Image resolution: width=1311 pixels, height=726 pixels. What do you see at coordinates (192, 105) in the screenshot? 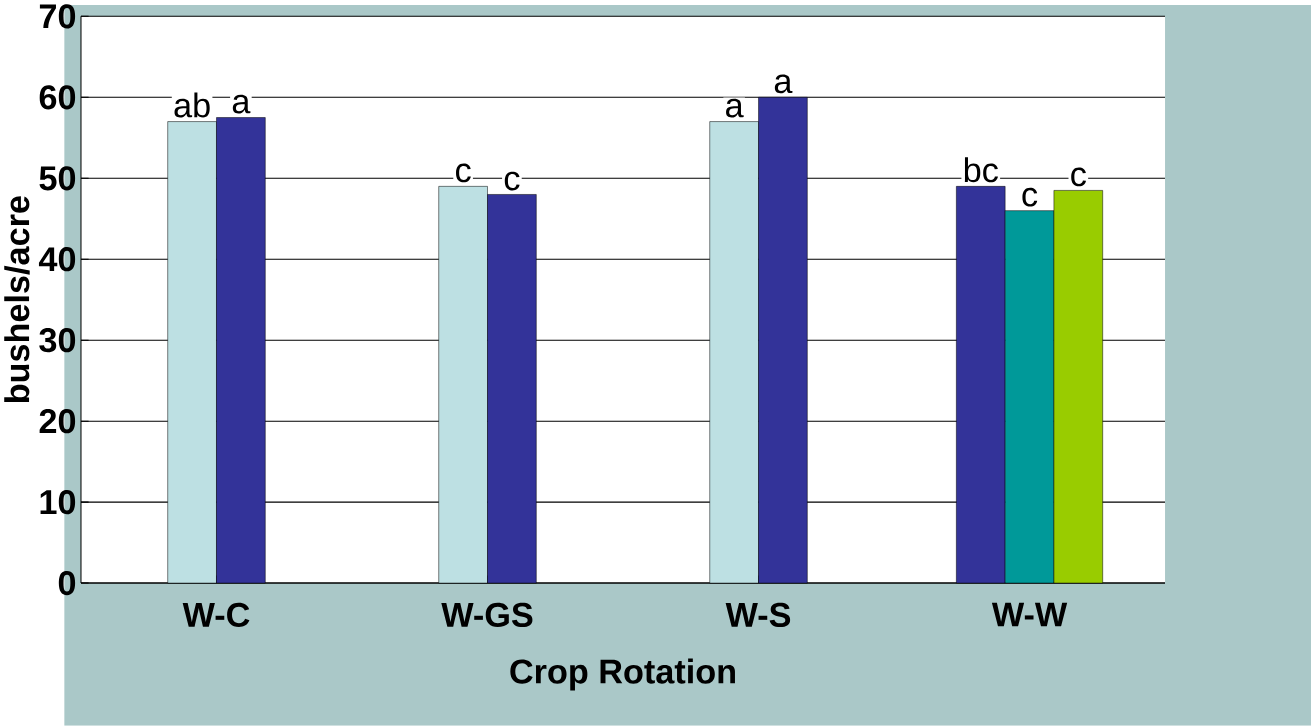
I see `data-label: ab` at bounding box center [192, 105].